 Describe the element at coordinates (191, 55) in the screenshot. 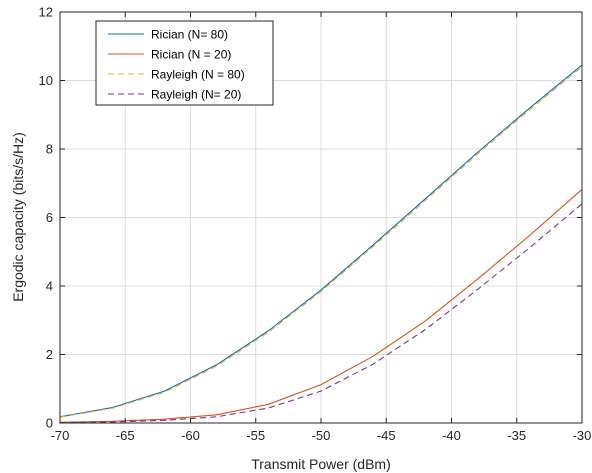

I see `legend-label: Rician (N = 20)` at that location.